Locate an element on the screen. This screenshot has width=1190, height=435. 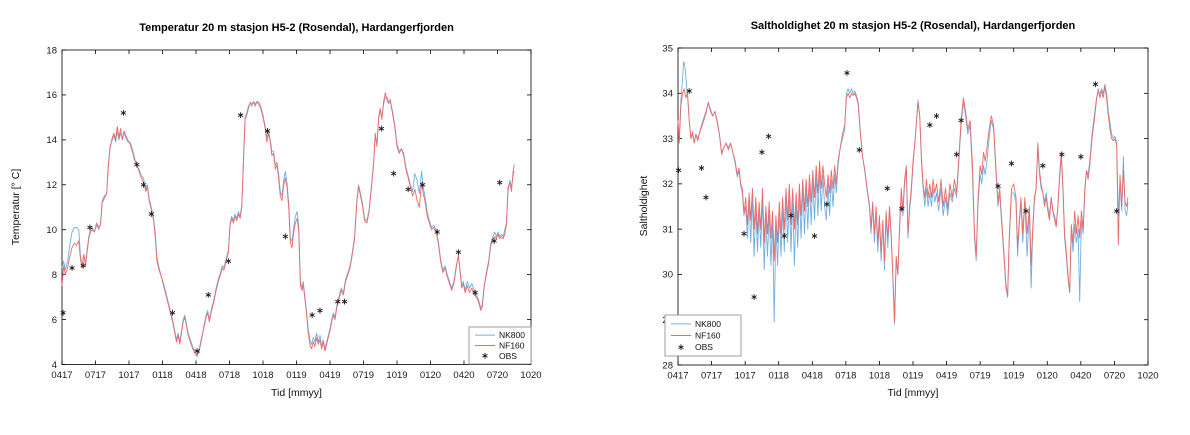
legend-label-NK800: NK800 is located at coordinates (512, 335).